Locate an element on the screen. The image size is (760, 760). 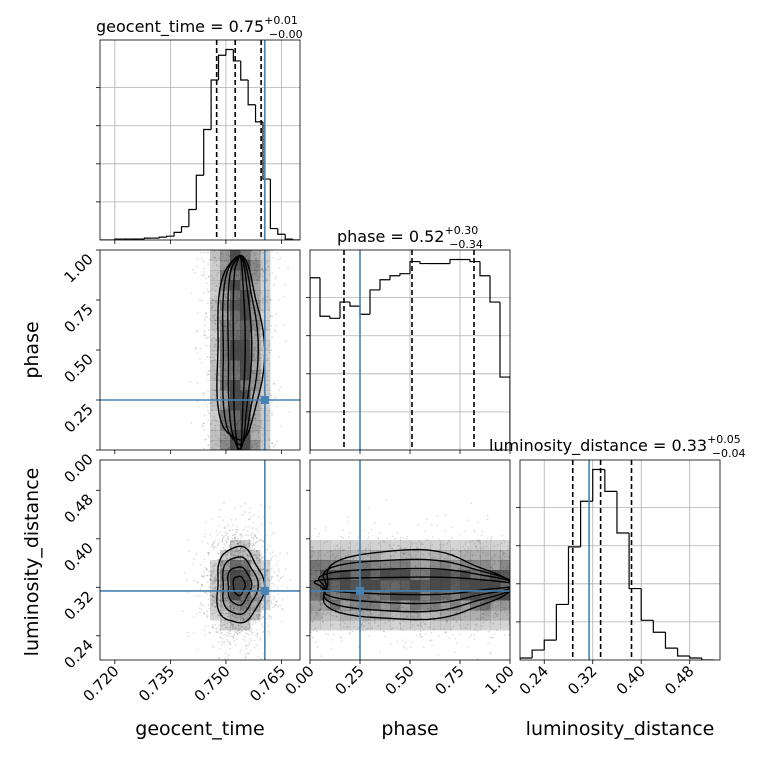
contour-line is located at coordinates (240, 350).